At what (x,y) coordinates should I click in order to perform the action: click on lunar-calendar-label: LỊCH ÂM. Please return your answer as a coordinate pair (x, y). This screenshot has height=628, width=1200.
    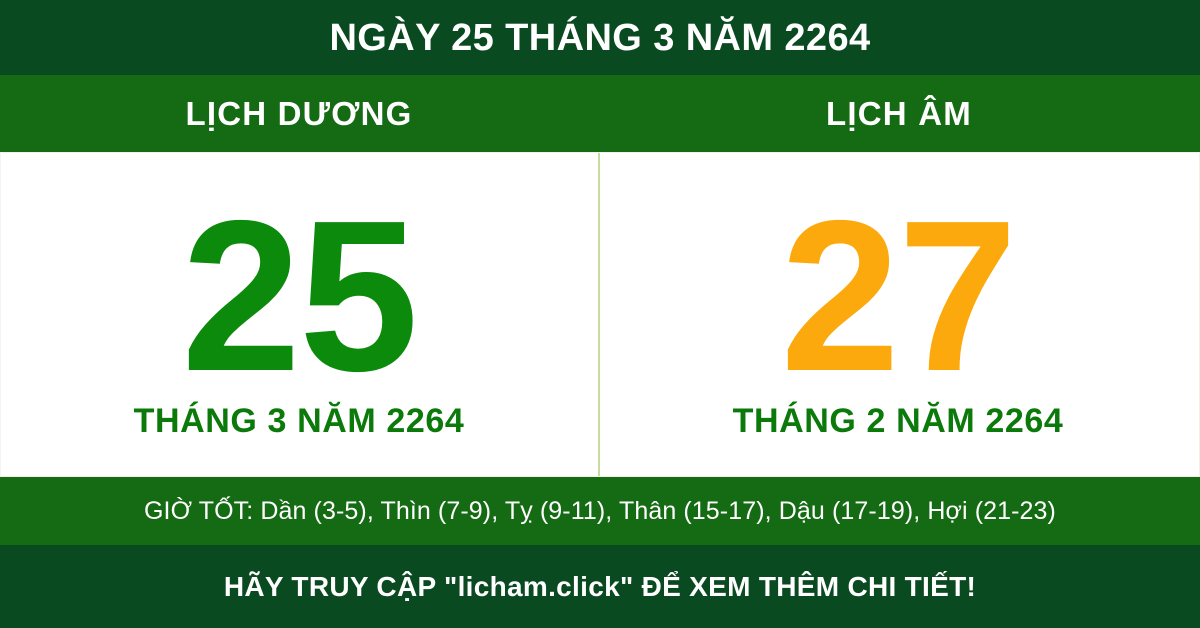
    Looking at the image, I should click on (899, 113).